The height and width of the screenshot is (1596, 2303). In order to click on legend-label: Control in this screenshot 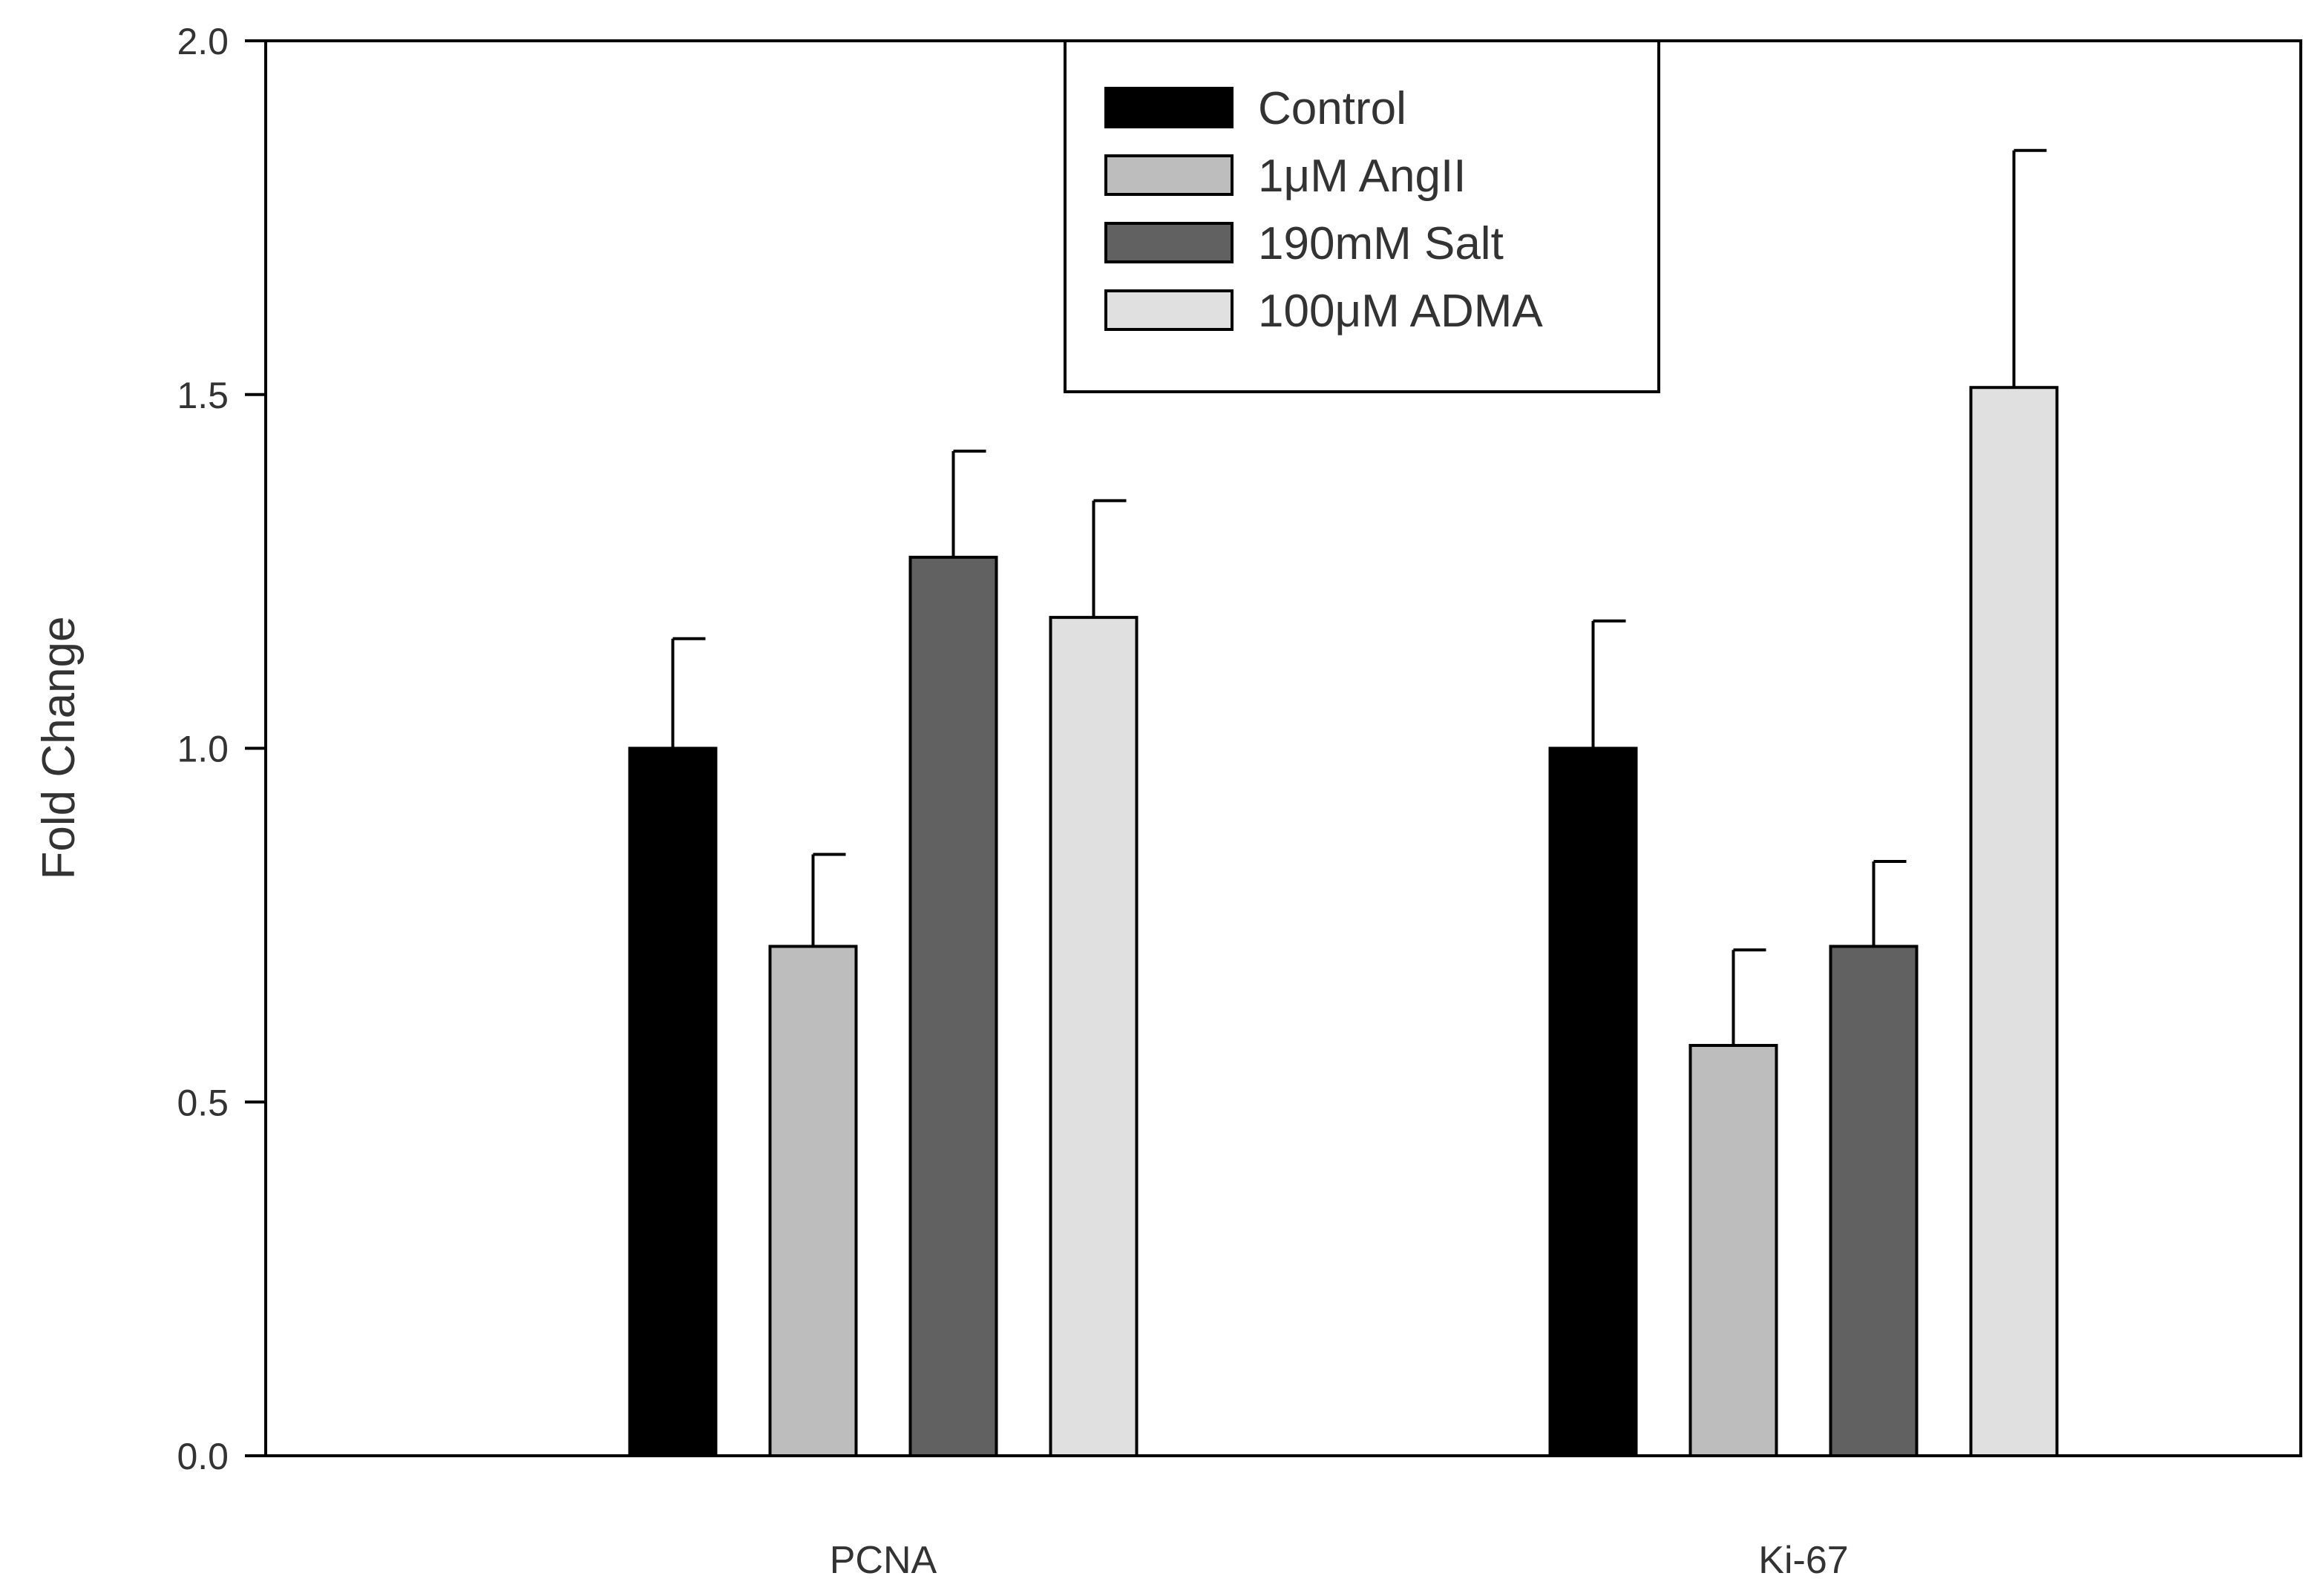, I will do `click(1332, 109)`.